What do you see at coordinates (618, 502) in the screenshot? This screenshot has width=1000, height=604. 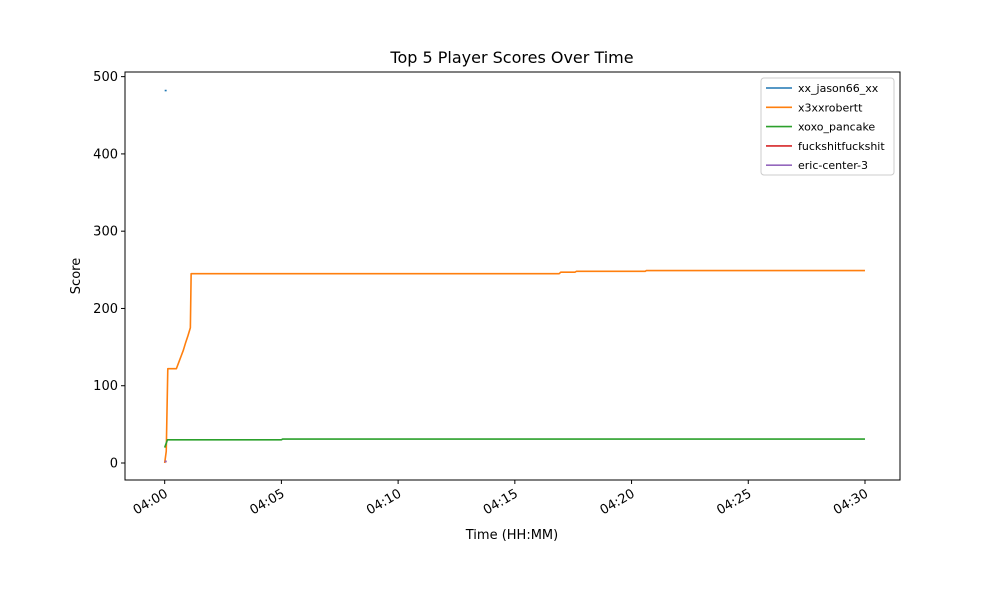 I see `x-tick-label: 04:20` at bounding box center [618, 502].